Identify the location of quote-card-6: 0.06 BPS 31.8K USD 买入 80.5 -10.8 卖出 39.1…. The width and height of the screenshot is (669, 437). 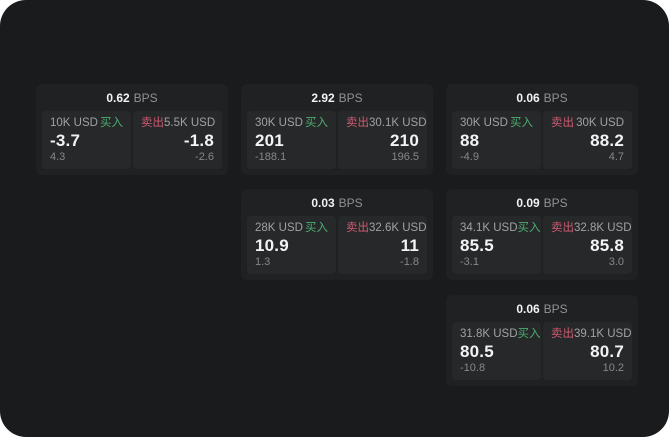
(542, 340).